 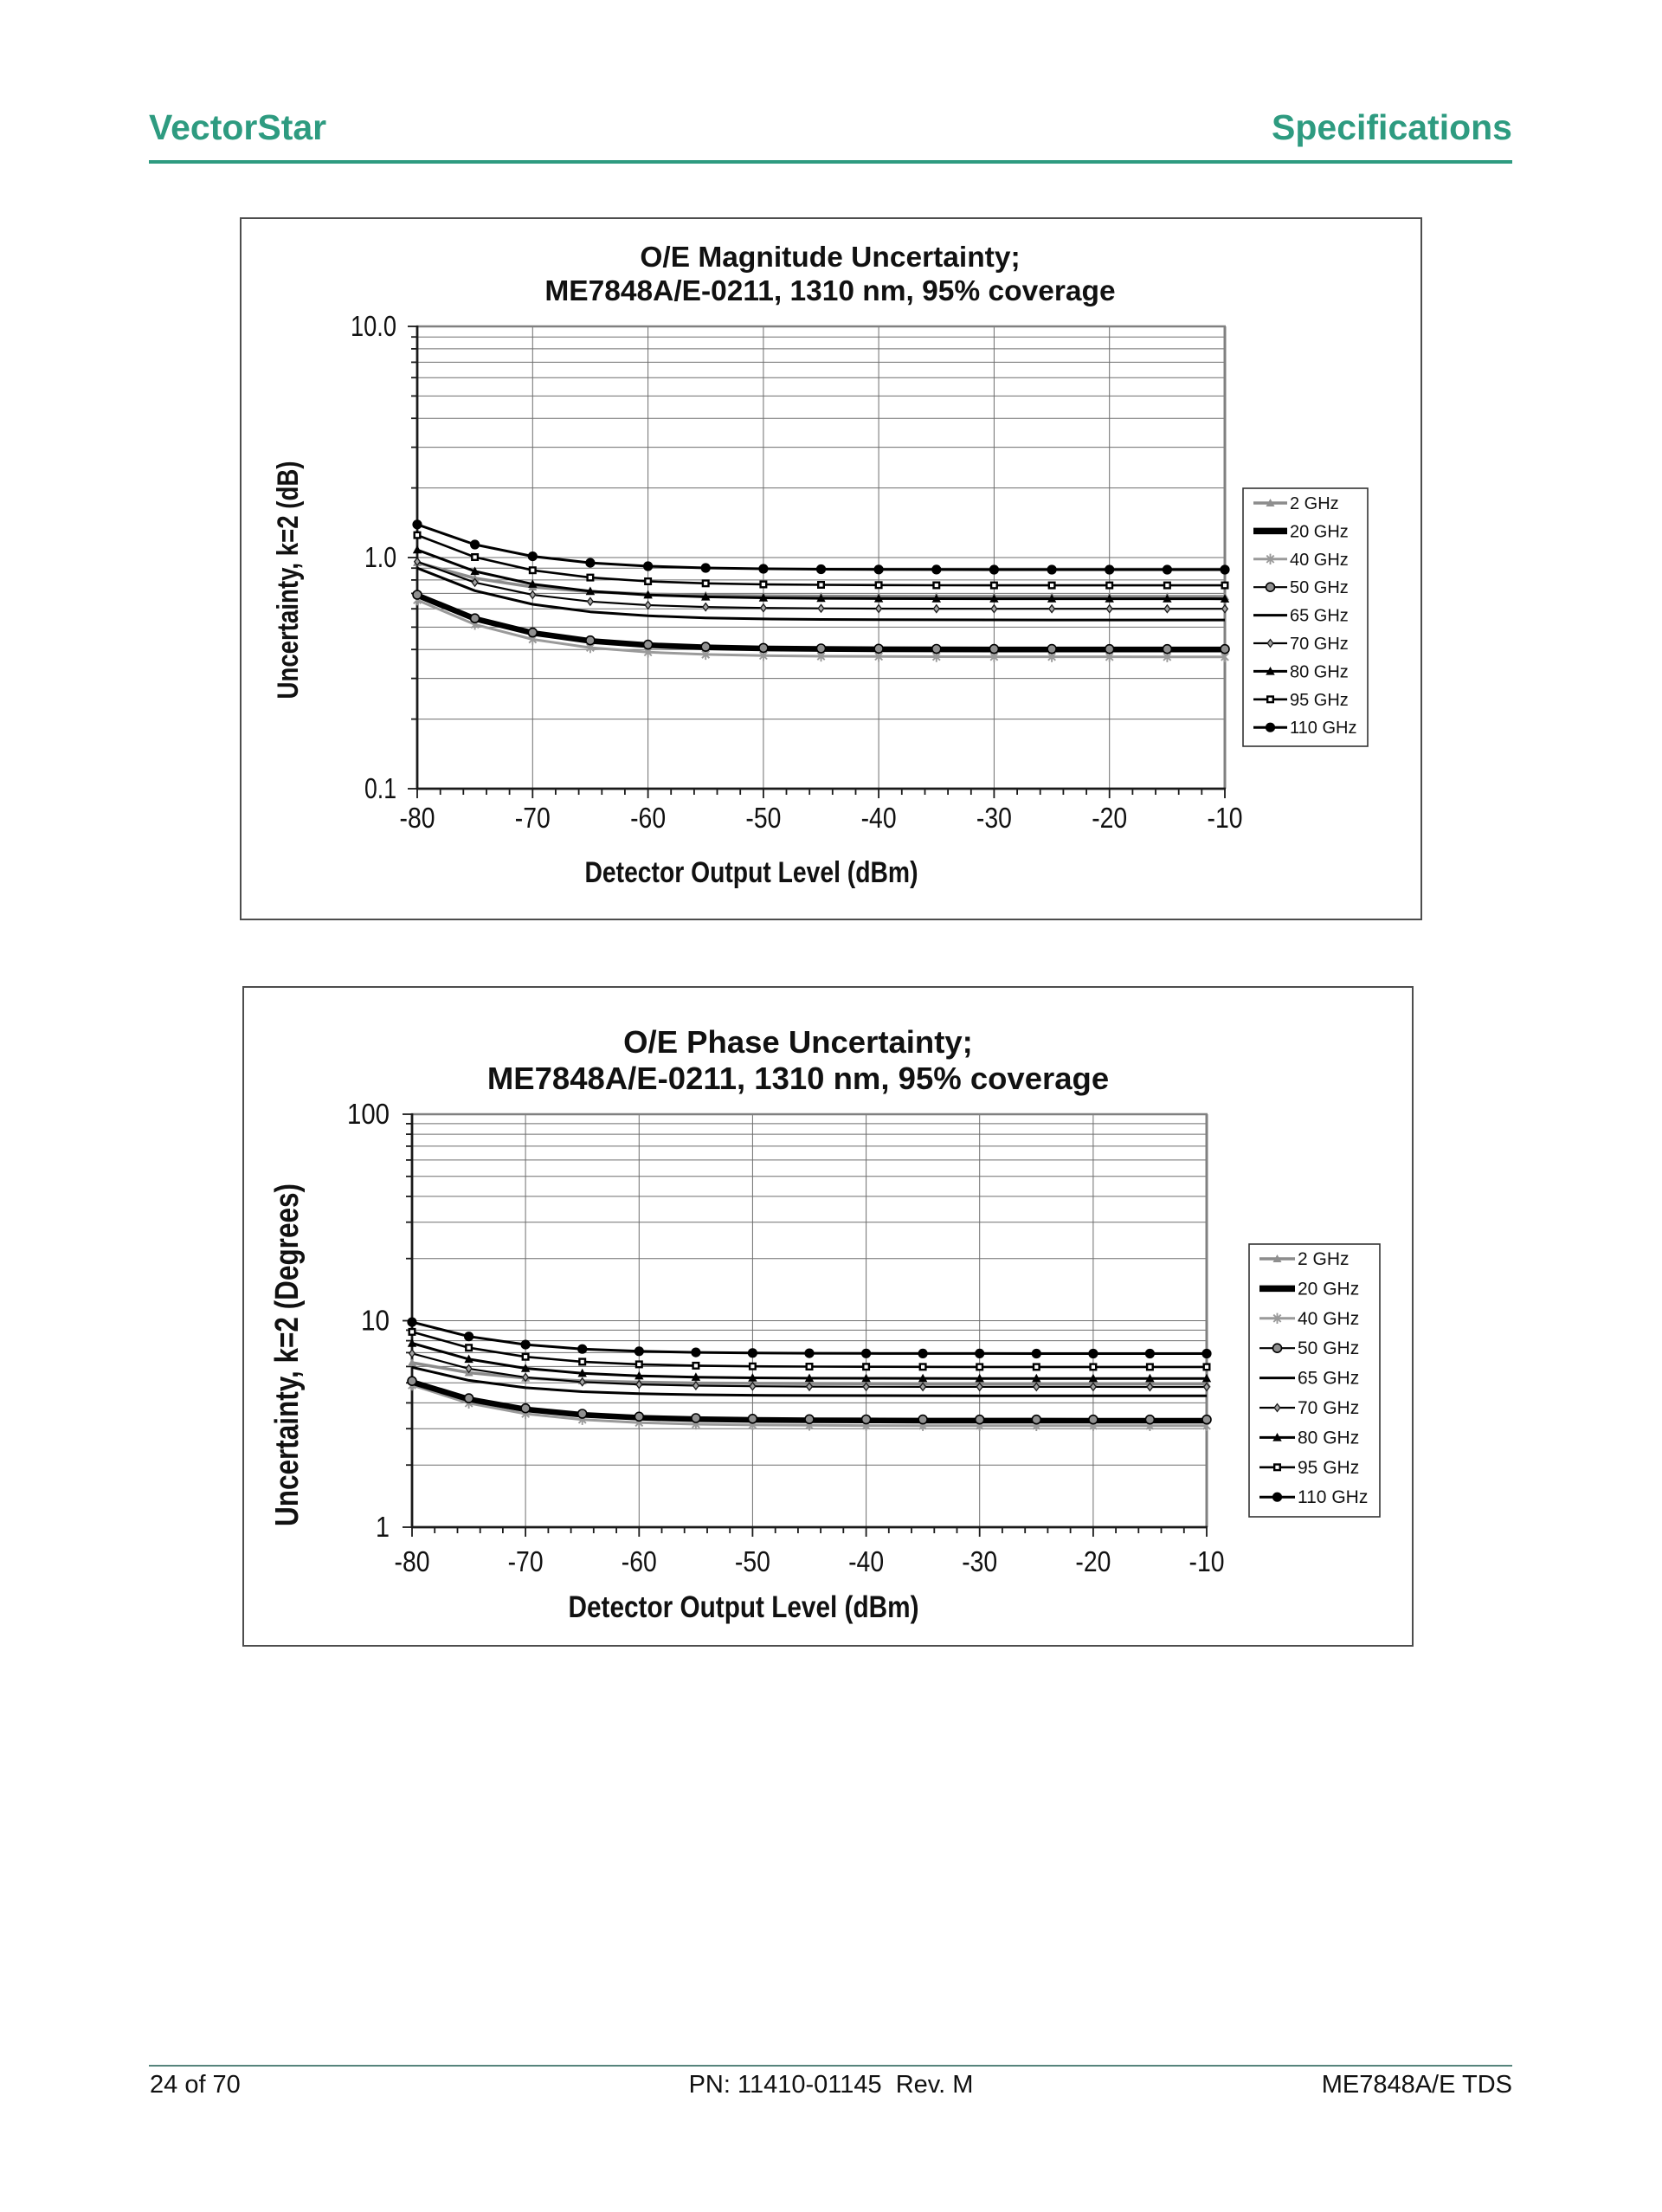 What do you see at coordinates (287, 1354) in the screenshot?
I see `svg-text: Uncertainty, k=2 (Degrees)` at bounding box center [287, 1354].